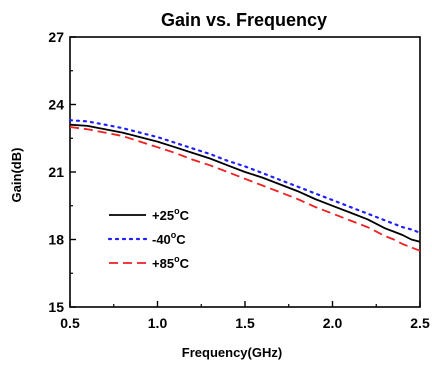 The image size is (432, 365). Describe the element at coordinates (245, 323) in the screenshot. I see `x-tick-label: 1.5` at that location.